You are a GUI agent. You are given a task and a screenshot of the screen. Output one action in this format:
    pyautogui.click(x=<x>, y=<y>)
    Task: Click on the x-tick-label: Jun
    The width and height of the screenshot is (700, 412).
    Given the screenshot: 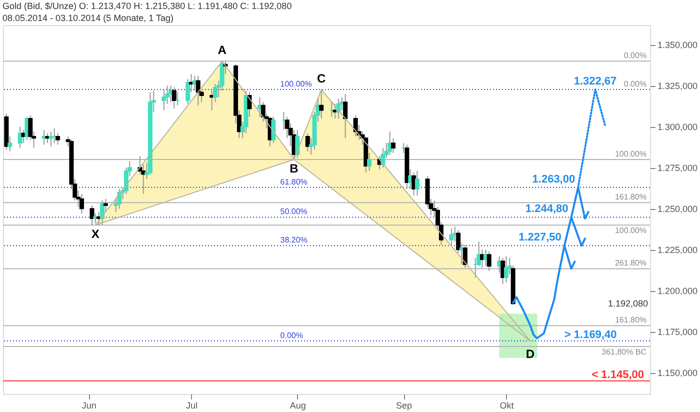 What is the action you would take?
    pyautogui.click(x=89, y=405)
    